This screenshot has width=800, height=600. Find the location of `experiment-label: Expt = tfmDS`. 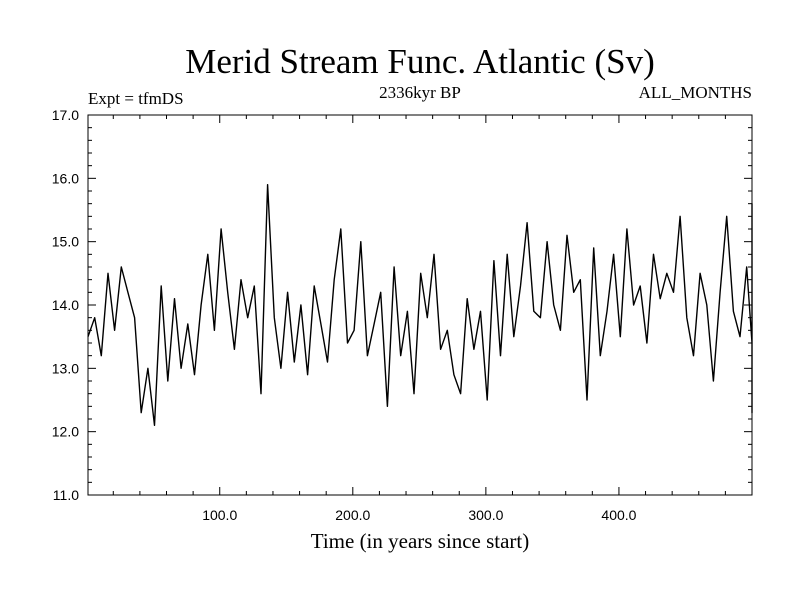

experiment-label: Expt = tfmDS is located at coordinates (136, 98).